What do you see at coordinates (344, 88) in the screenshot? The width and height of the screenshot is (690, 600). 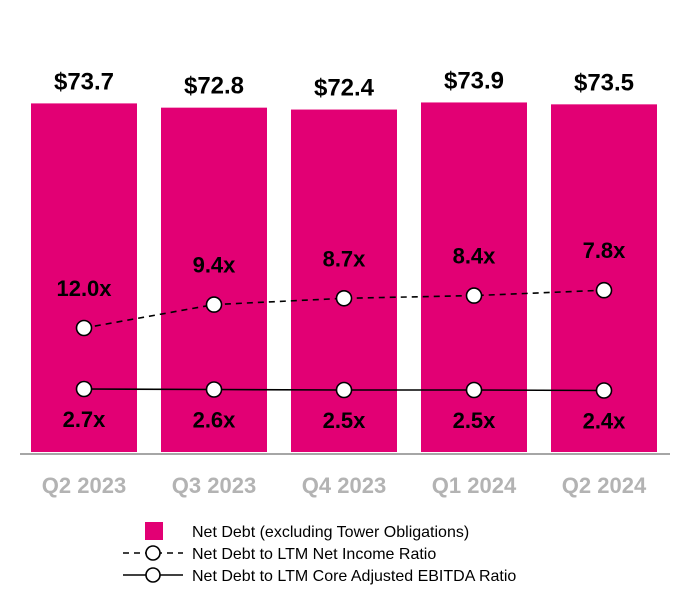 I see `bar-value-label: $72.4` at bounding box center [344, 88].